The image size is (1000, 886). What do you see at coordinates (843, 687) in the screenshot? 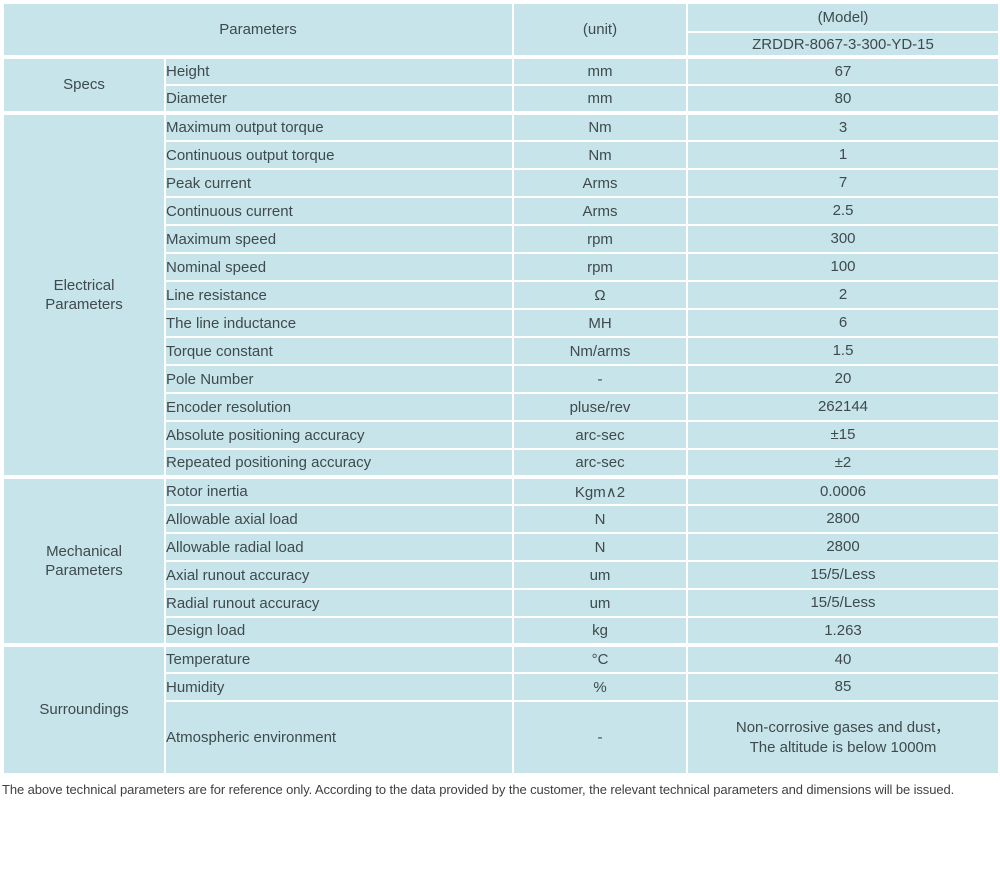
I see `value-cell: 85` at bounding box center [843, 687].